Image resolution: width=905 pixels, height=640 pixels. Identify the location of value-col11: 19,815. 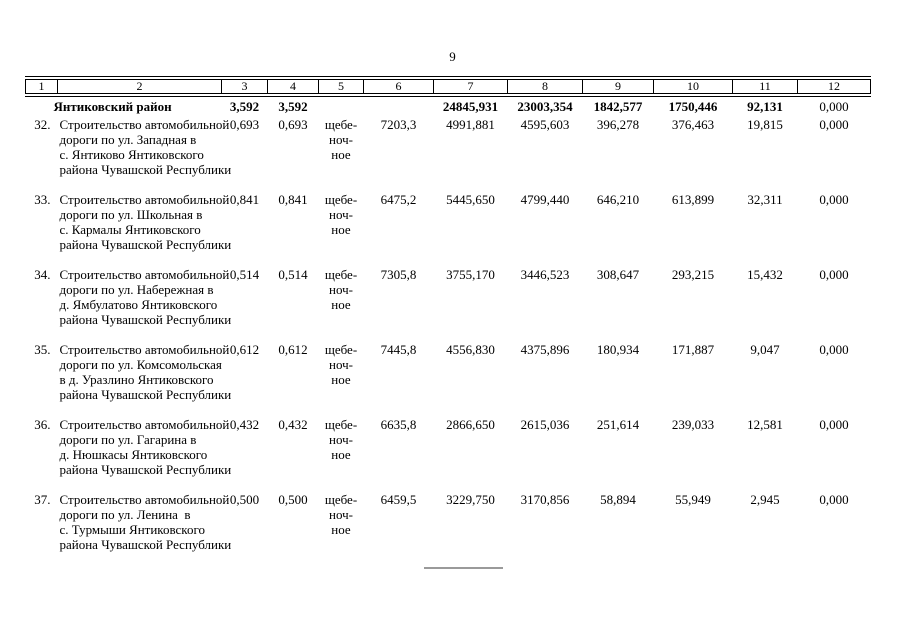
(765, 124).